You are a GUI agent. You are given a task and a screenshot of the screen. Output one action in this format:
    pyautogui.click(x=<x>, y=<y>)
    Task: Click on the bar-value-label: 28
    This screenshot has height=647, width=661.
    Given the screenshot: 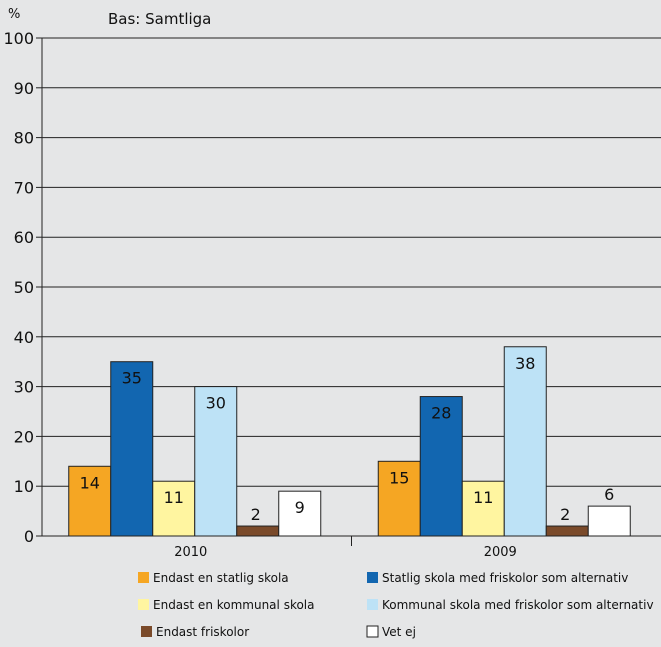 What is the action you would take?
    pyautogui.click(x=441, y=413)
    